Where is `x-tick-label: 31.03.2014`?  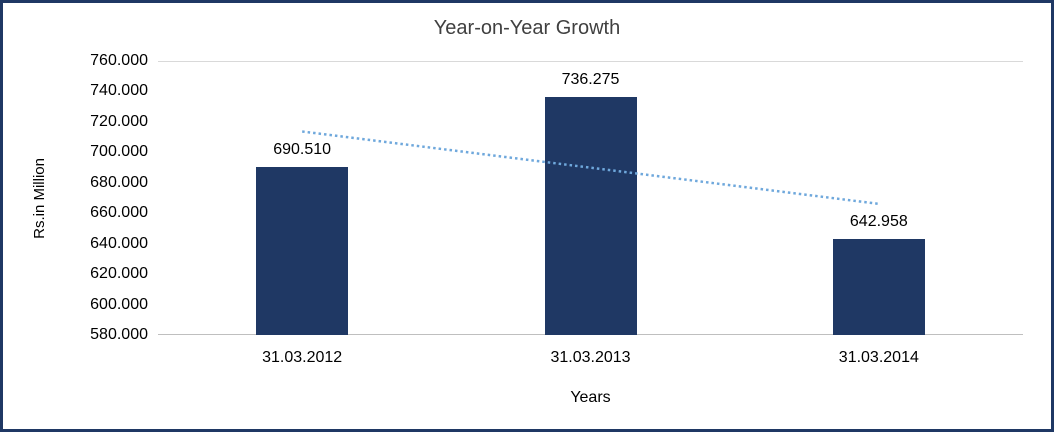 x-tick-label: 31.03.2014 is located at coordinates (878, 357).